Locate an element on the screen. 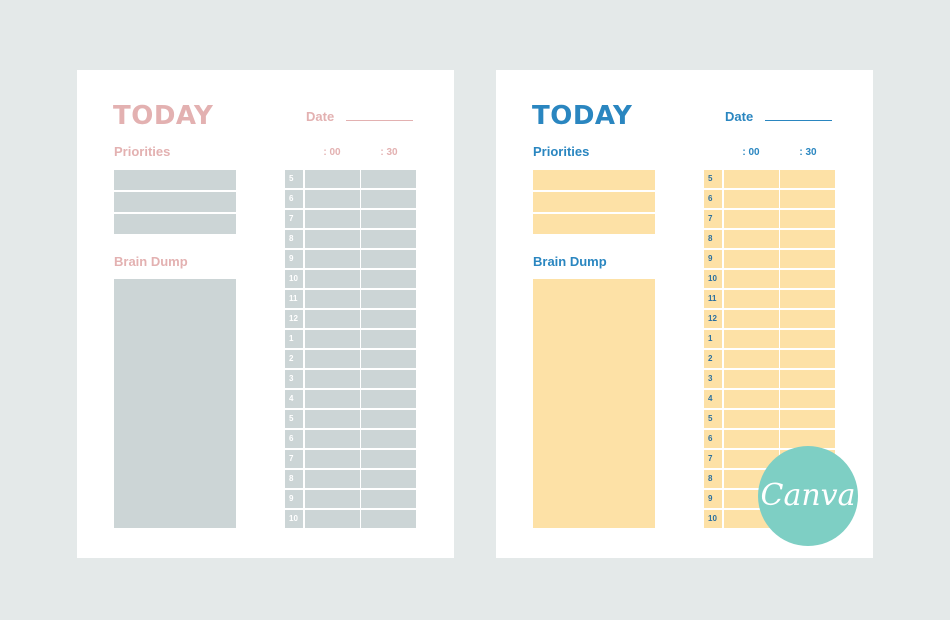 This screenshot has width=950, height=620. hour-label: 3 is located at coordinates (713, 379).